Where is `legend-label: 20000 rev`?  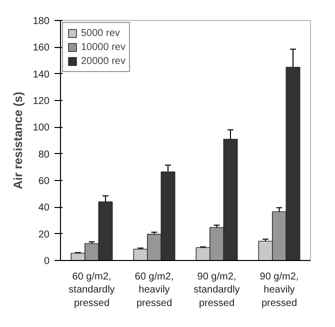 legend-label: 20000 rev is located at coordinates (103, 61).